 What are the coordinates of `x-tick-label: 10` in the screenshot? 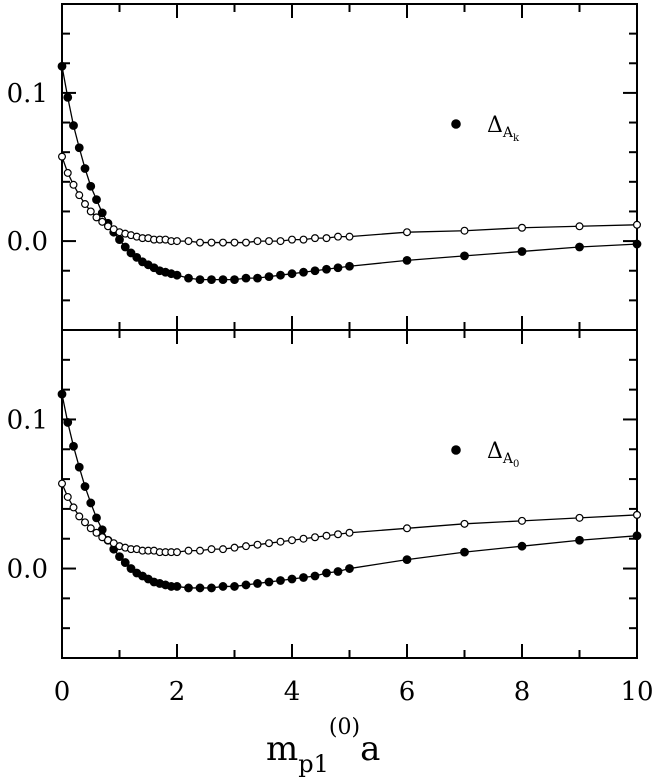 It's located at (636, 692).